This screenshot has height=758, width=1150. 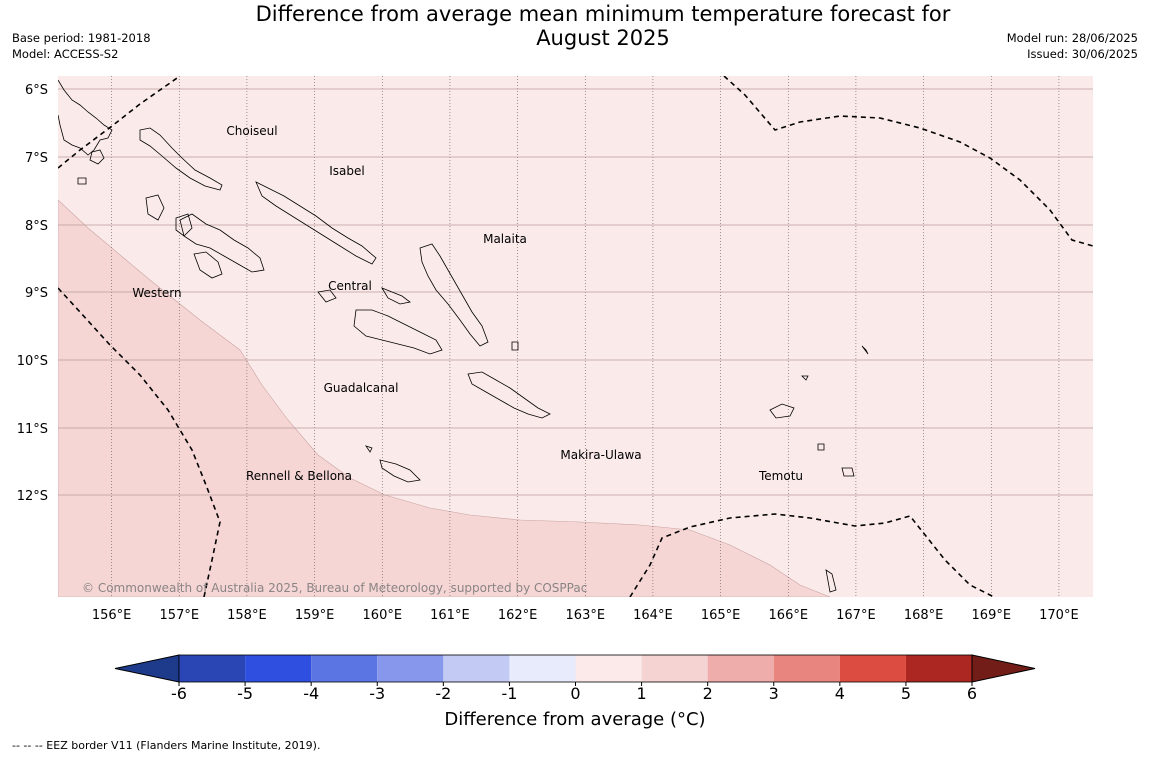 What do you see at coordinates (85, 117) in the screenshot?
I see `bougainville-coast` at bounding box center [85, 117].